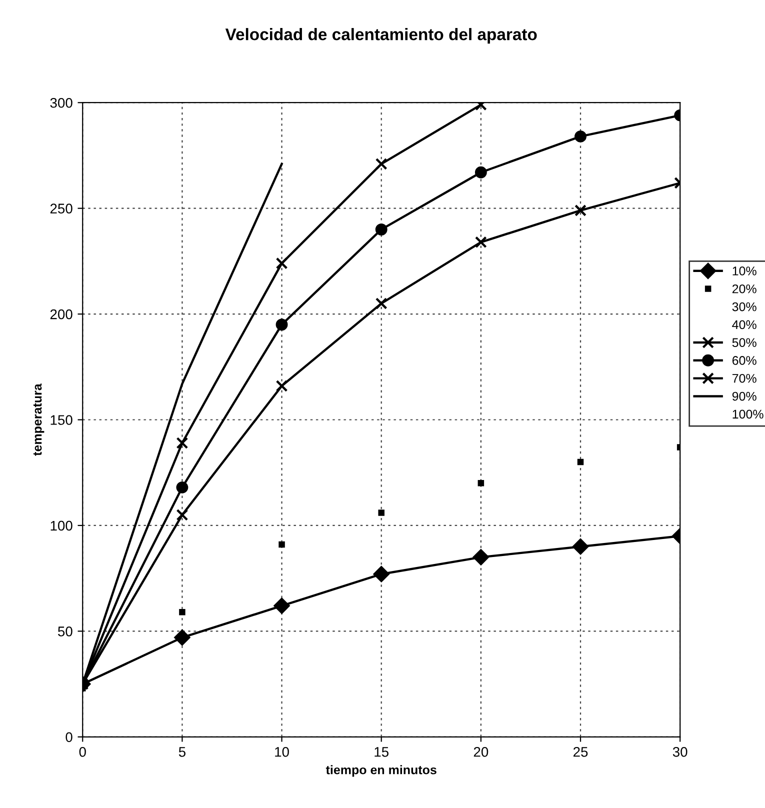 This screenshot has height=808, width=765. I want to click on x-tick-label: 15, so click(381, 752).